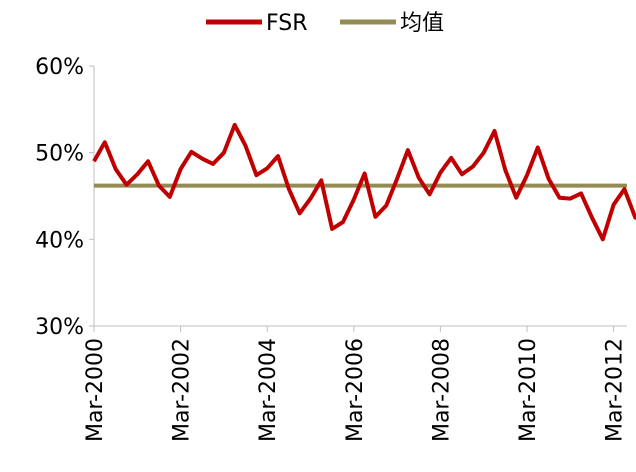  What do you see at coordinates (287, 23) in the screenshot?
I see `legend-label-fsr: FSR` at bounding box center [287, 23].